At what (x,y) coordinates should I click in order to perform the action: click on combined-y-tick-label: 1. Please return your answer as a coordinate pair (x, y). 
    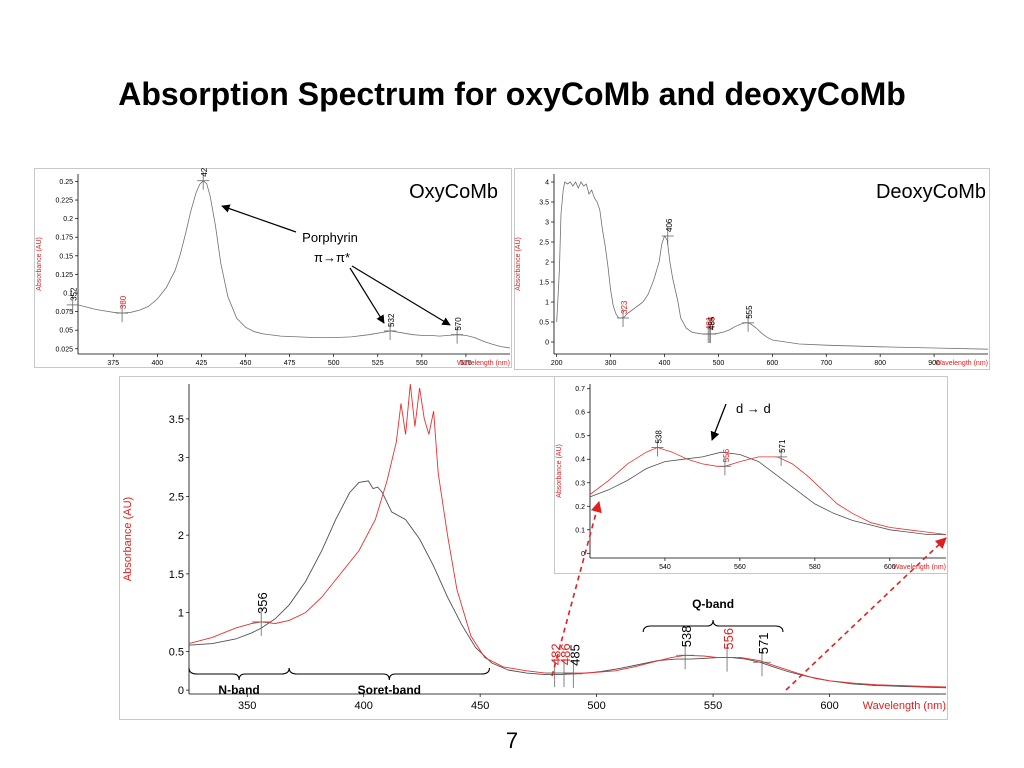
    Looking at the image, I should click on (181, 614).